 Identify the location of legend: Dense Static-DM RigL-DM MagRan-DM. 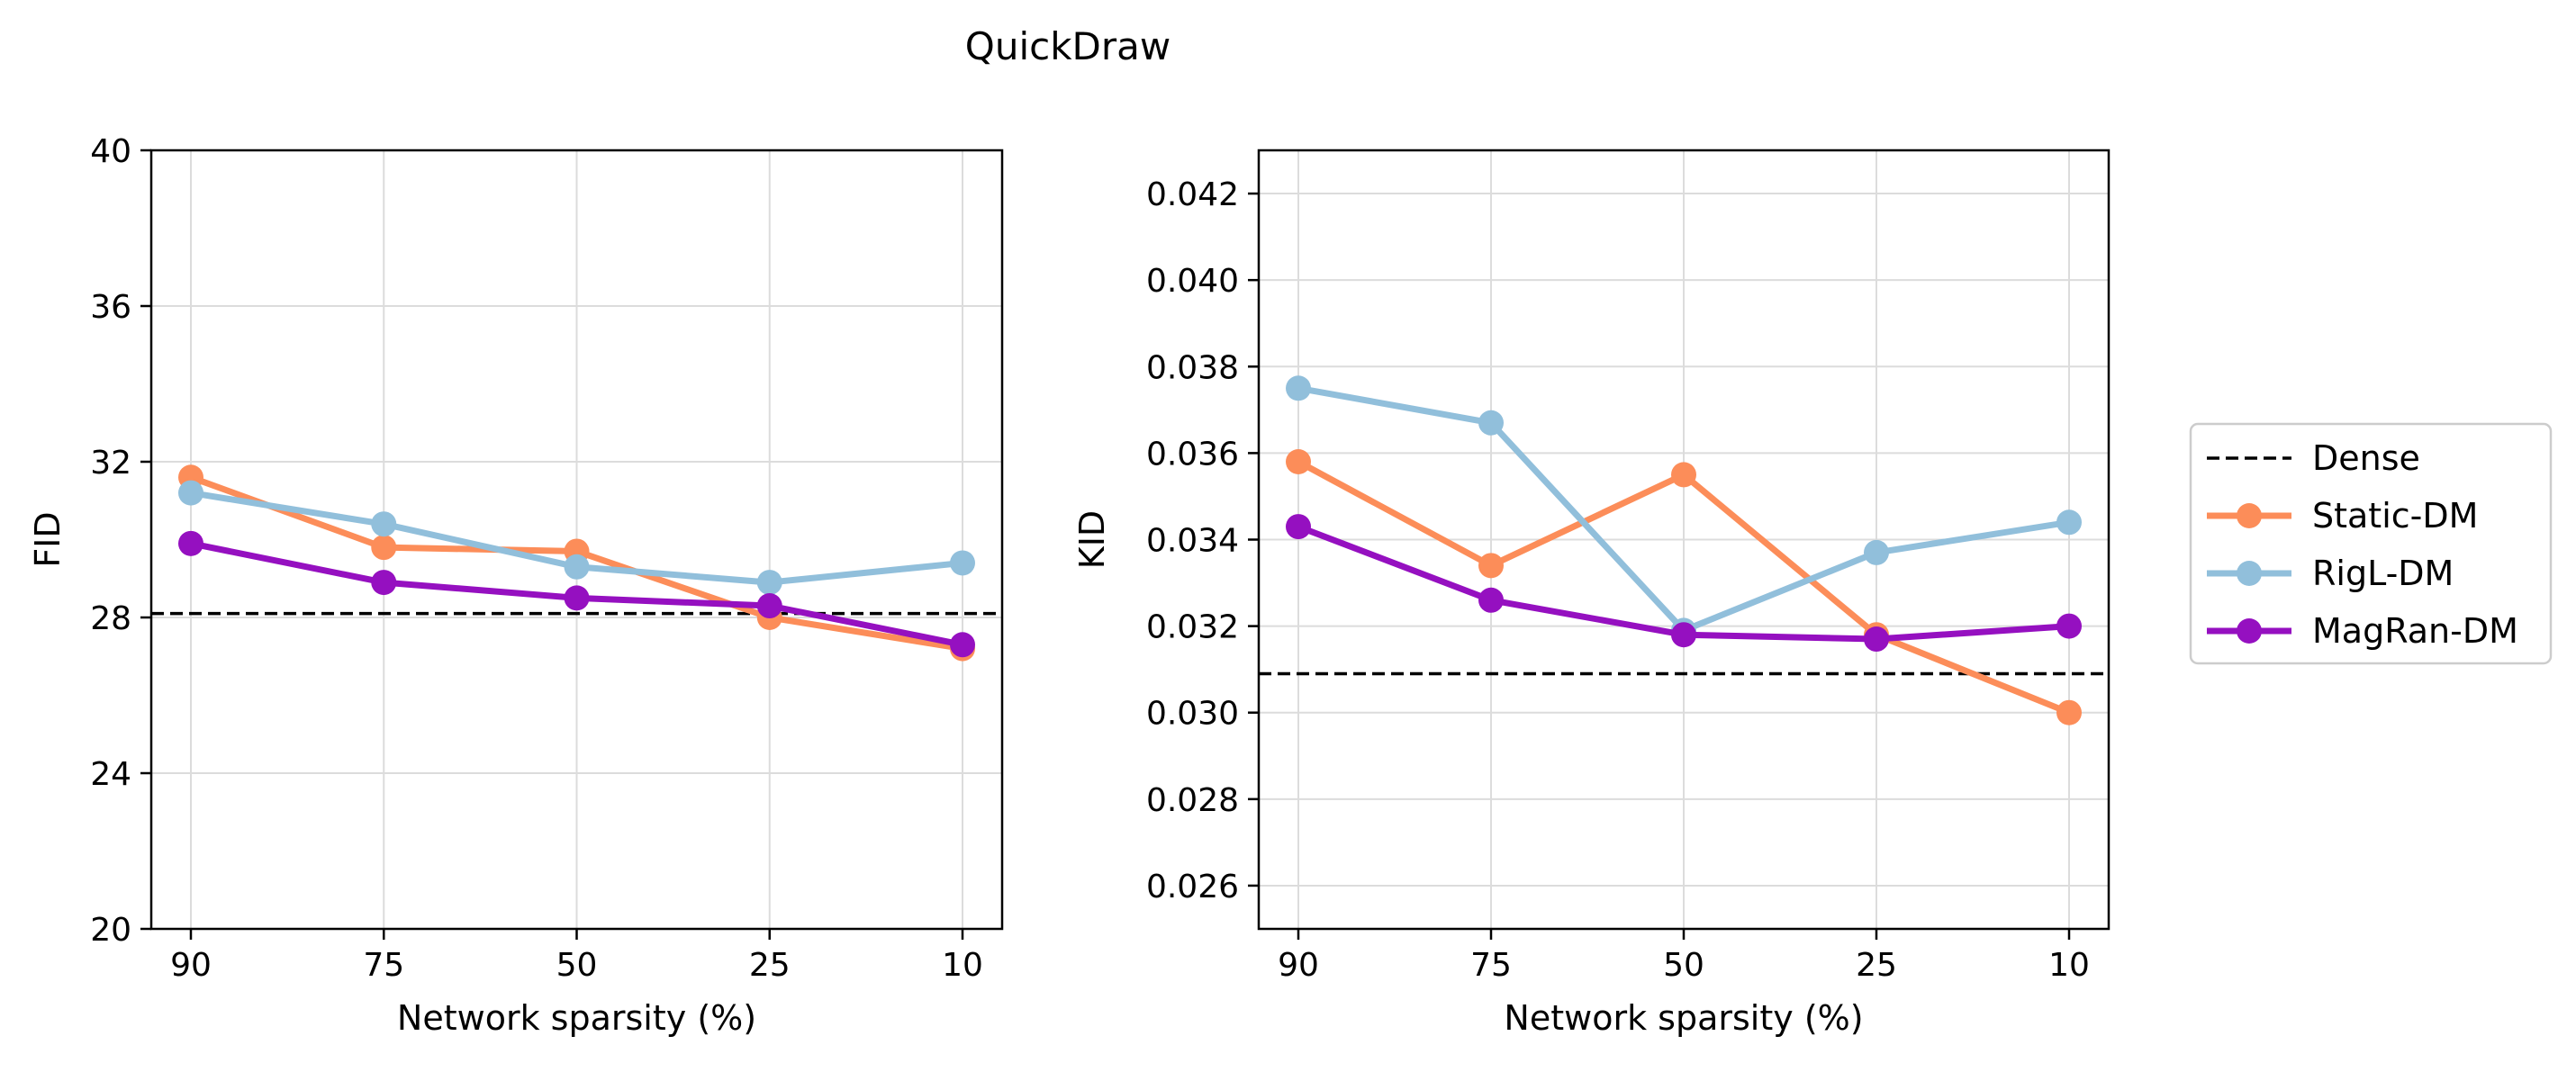
(2371, 543).